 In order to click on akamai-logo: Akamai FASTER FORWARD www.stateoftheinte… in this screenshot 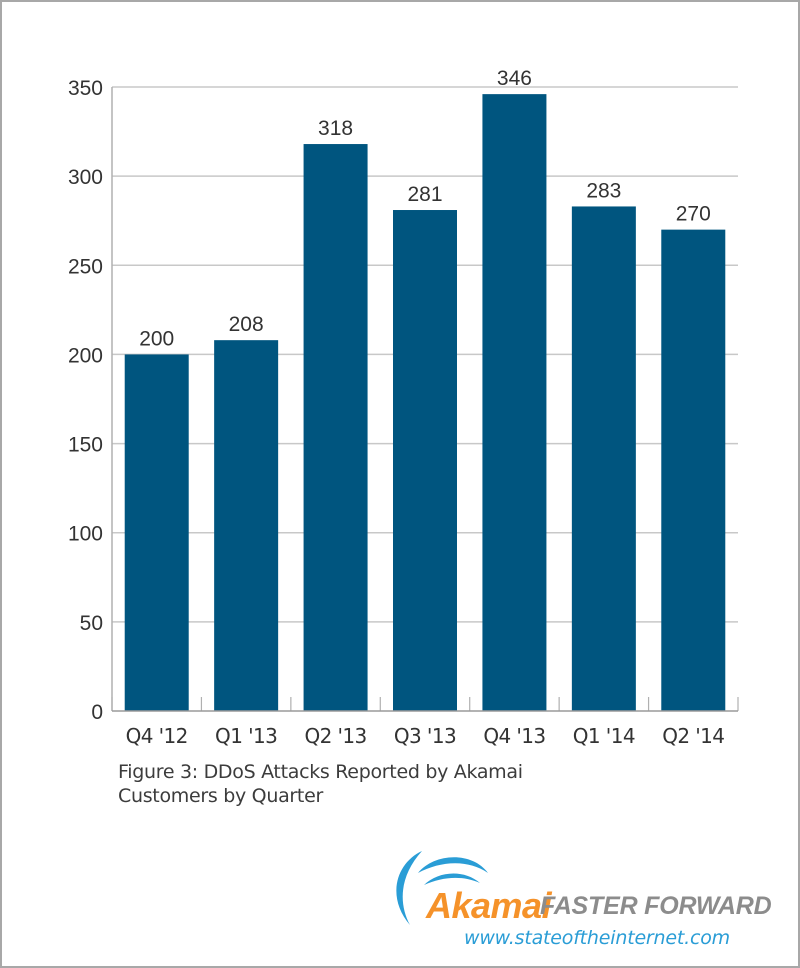, I will do `click(588, 900)`.